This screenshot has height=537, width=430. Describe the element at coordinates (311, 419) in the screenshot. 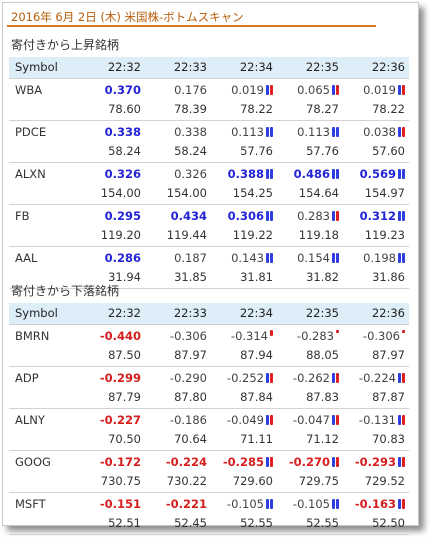

I see `rate-value: -0.047` at that location.